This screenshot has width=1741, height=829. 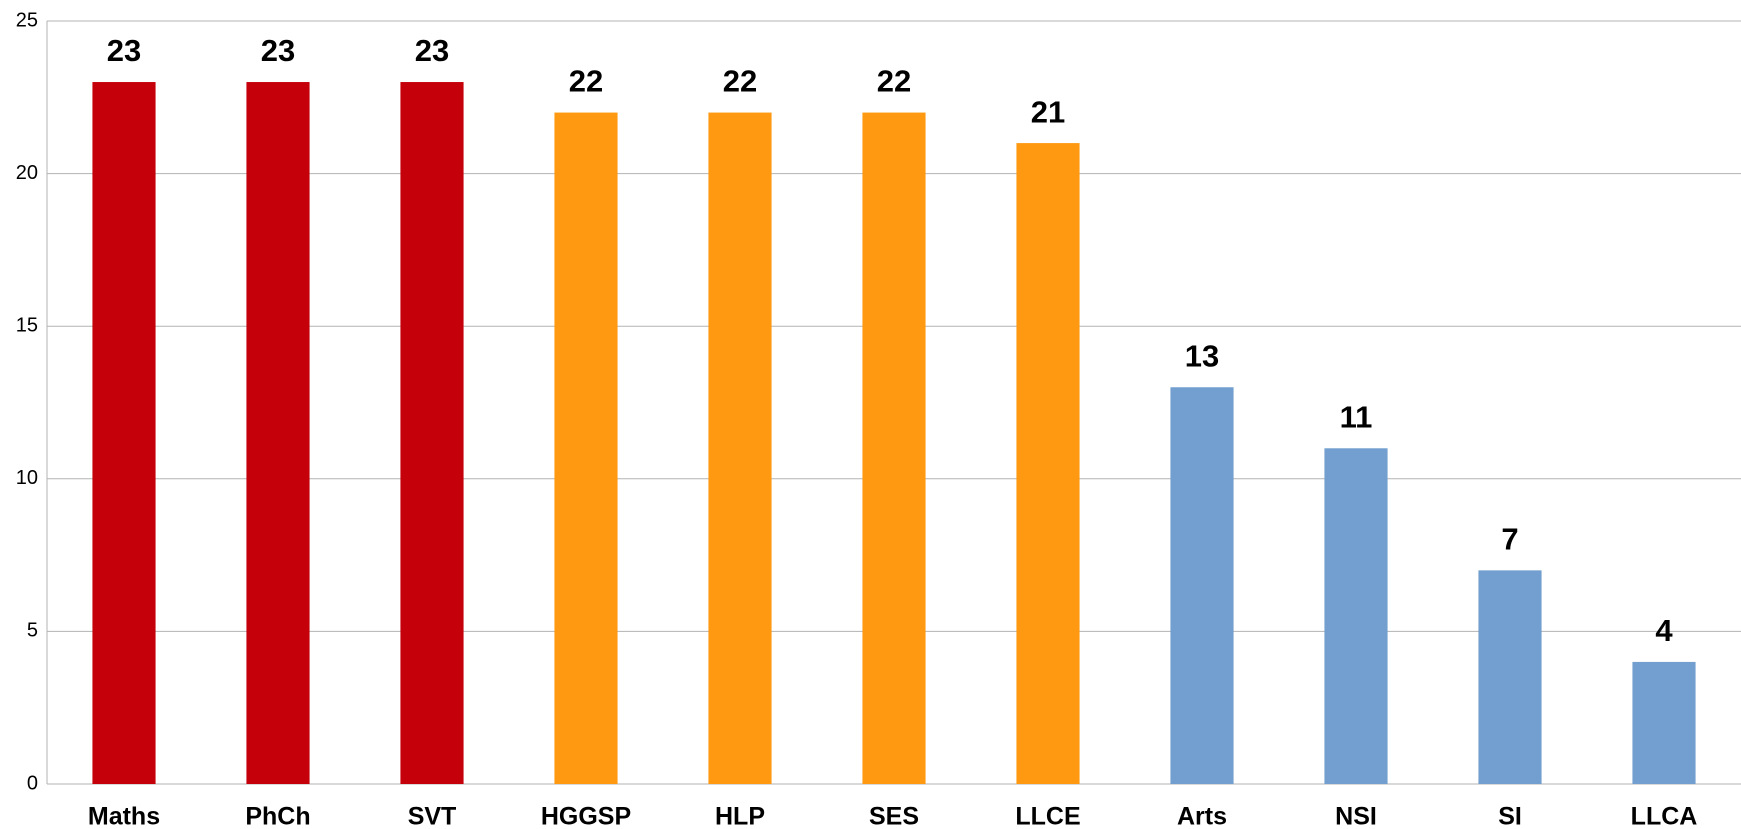 I want to click on value-label: 11, so click(x=1356, y=416).